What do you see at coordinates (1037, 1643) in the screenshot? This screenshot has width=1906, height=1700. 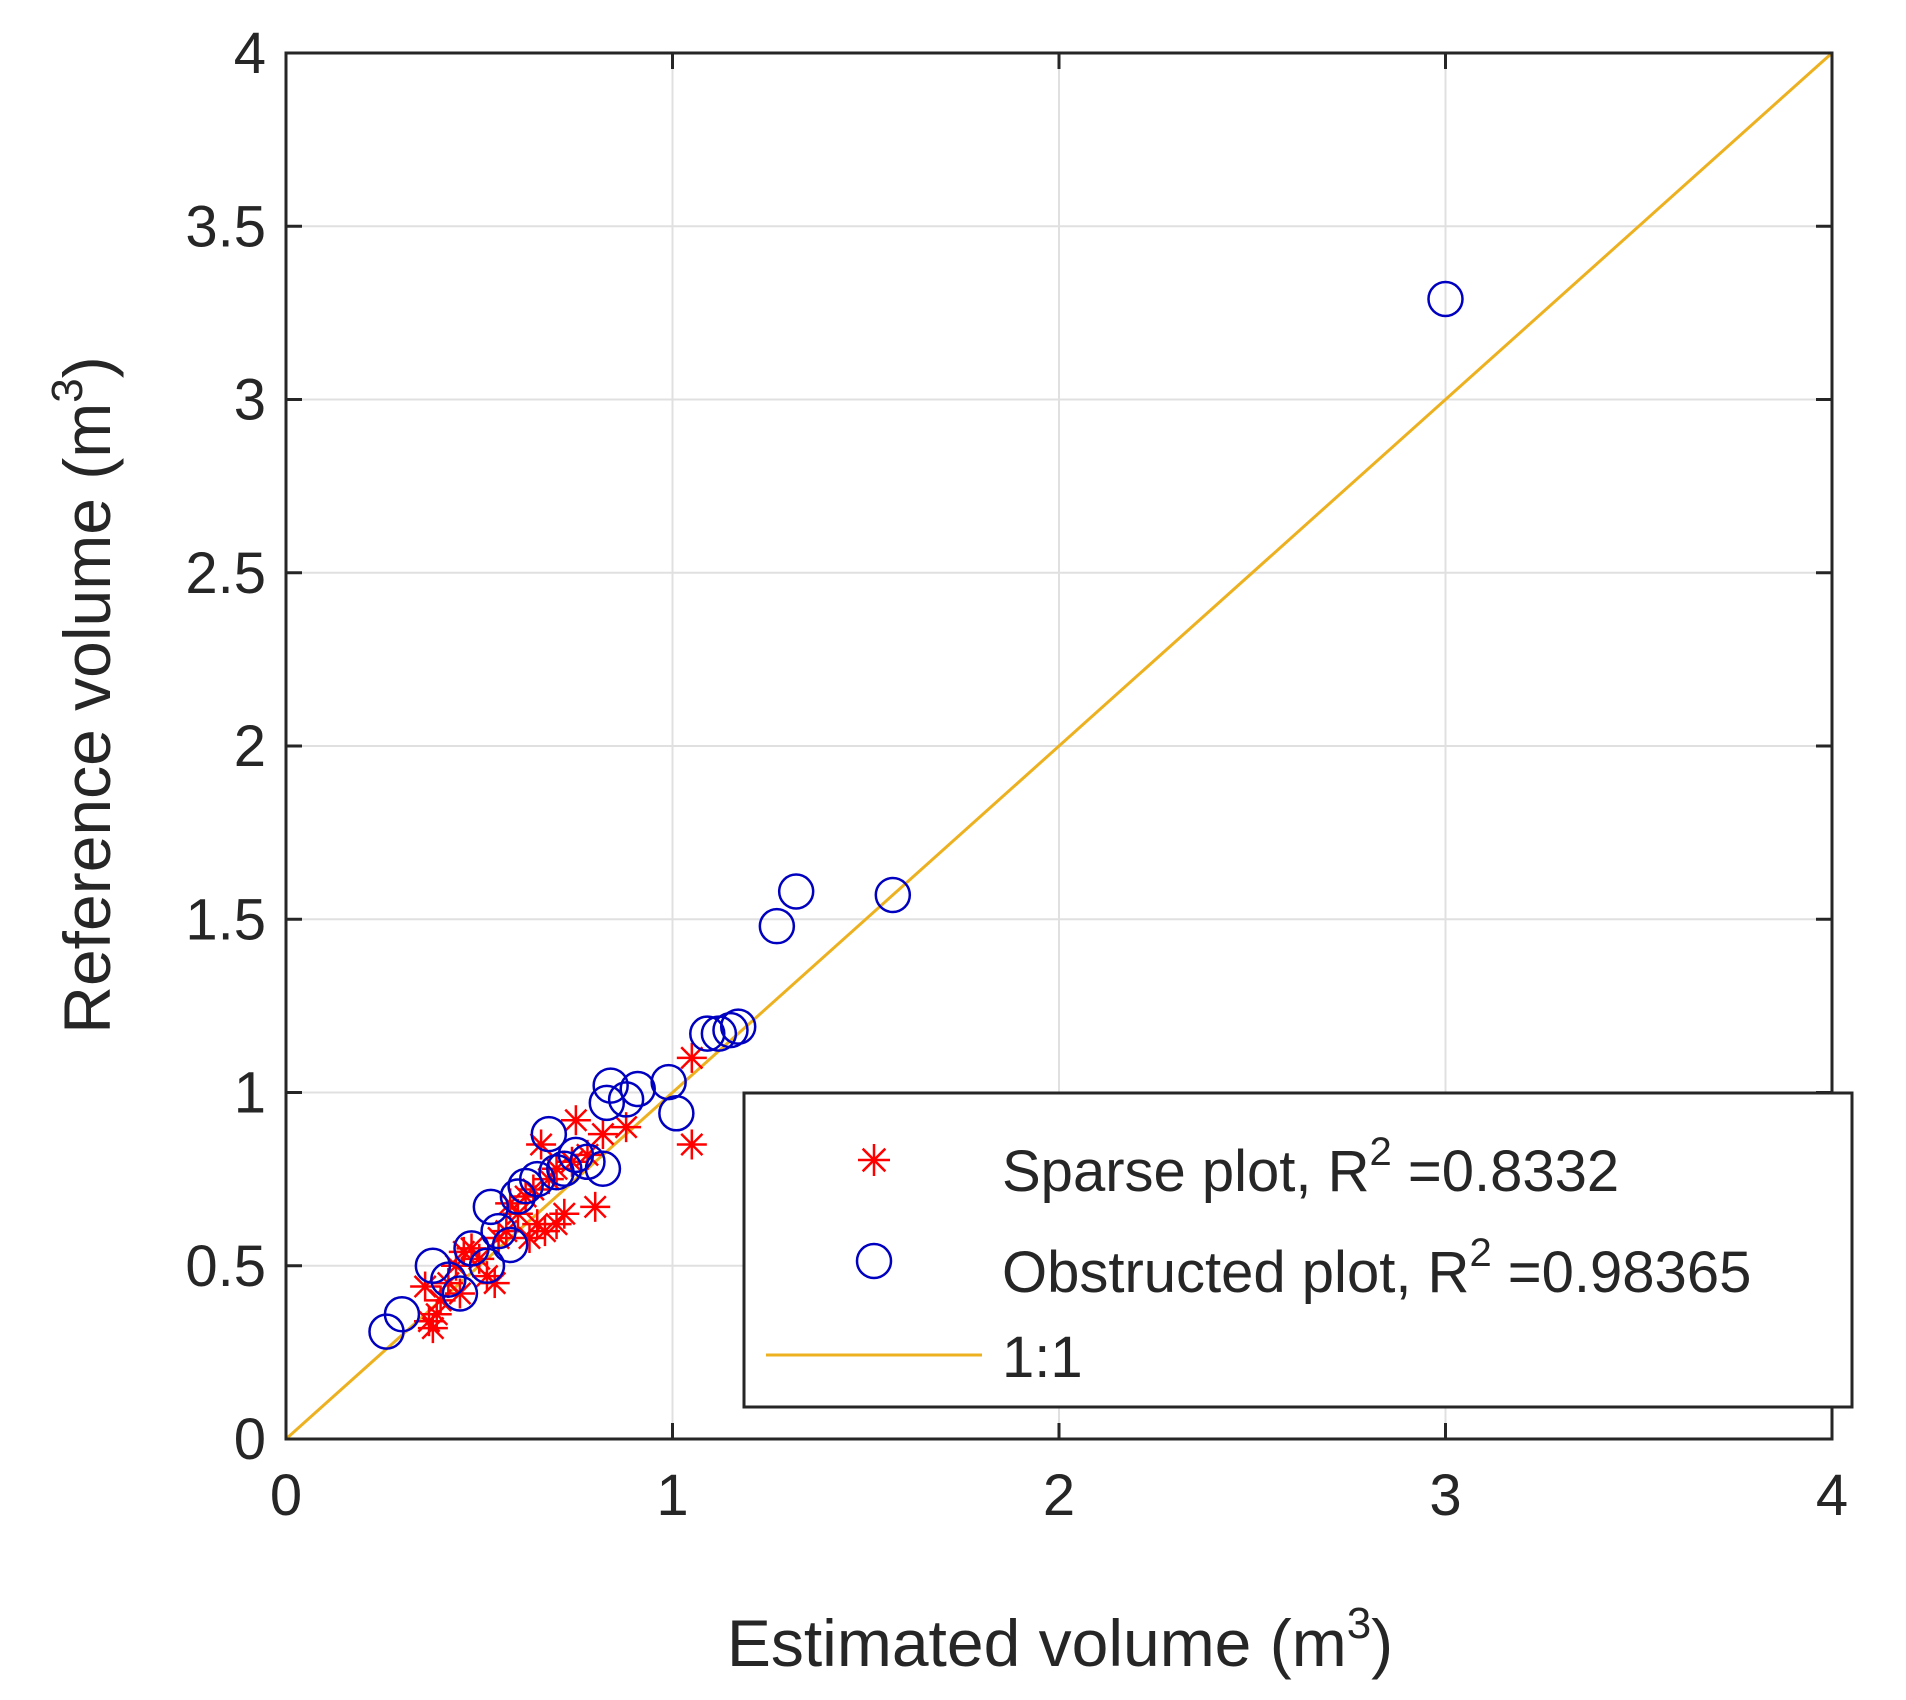 I see `x-axis-label-text: Estimated volume (m` at bounding box center [1037, 1643].